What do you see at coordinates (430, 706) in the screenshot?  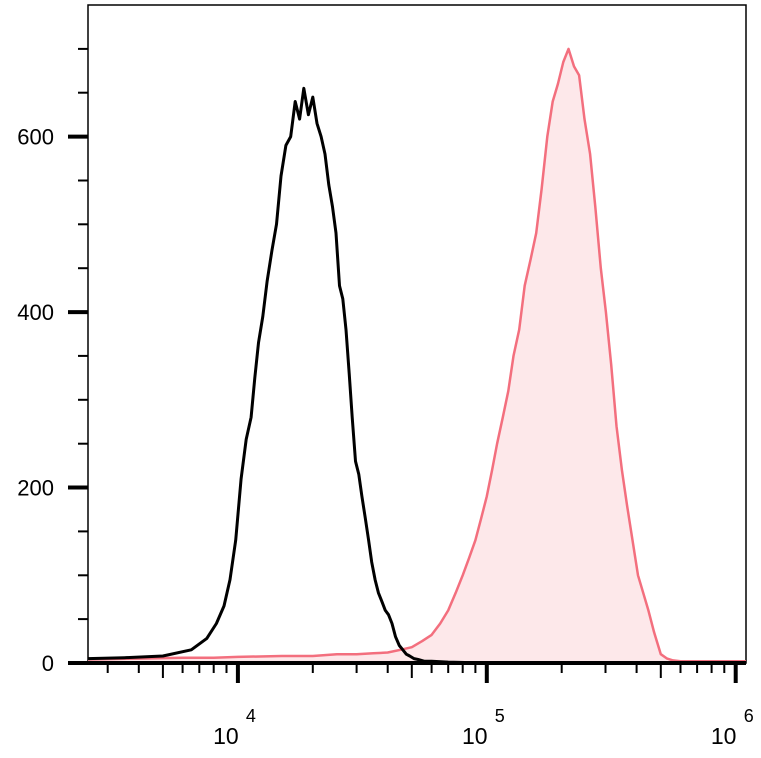 I see `x-axis: 10 4 10 5 10 6` at bounding box center [430, 706].